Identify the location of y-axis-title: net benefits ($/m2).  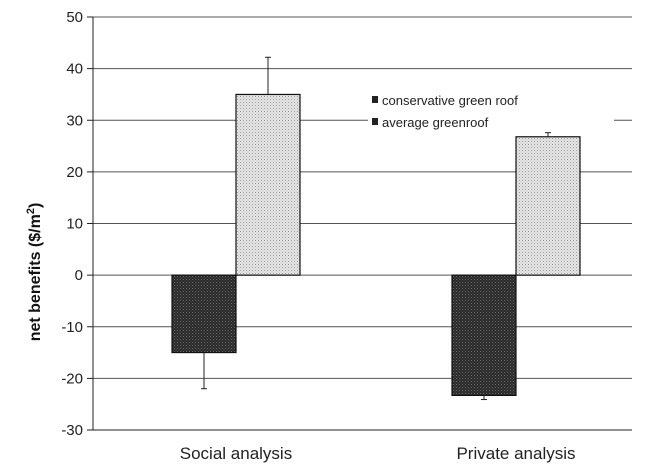
(34, 272).